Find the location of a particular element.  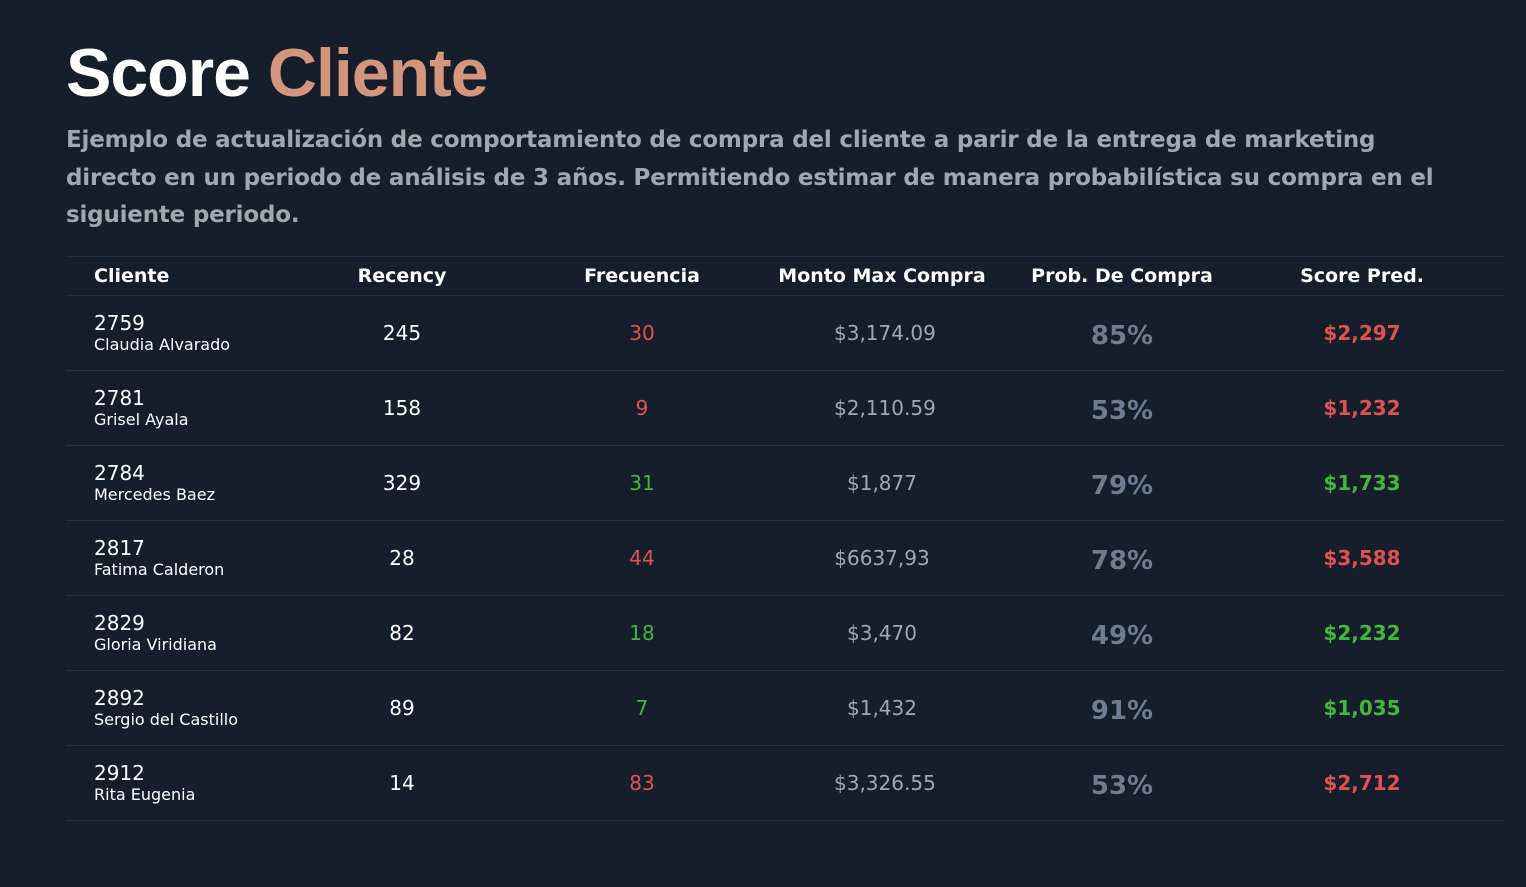

cliente-name: Claudia Alvarado is located at coordinates (162, 344).